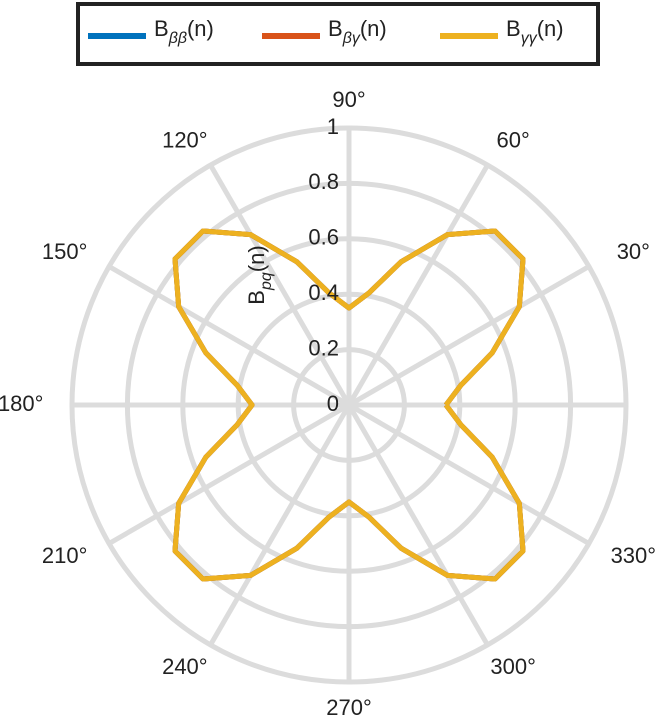 This screenshot has height=719, width=664. Describe the element at coordinates (259, 274) in the screenshot. I see `axis-label: Bpq(n)` at that location.